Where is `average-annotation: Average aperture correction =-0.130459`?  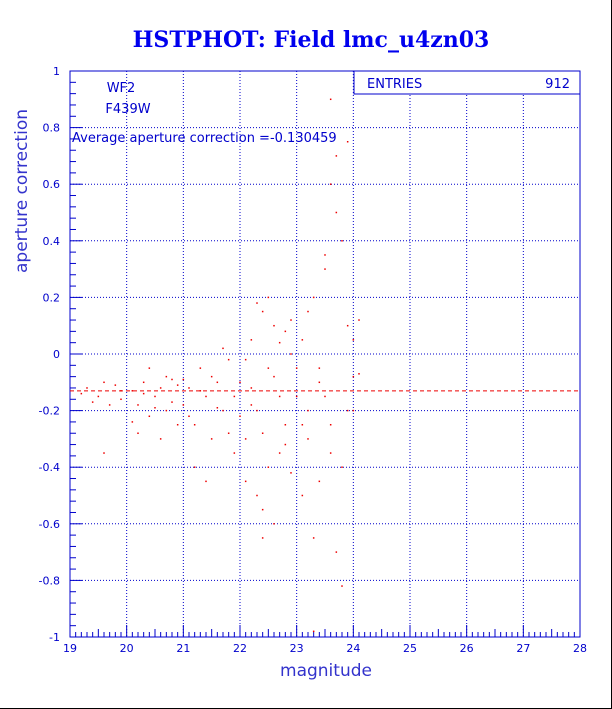 average-annotation: Average aperture correction =-0.130459 is located at coordinates (204, 138).